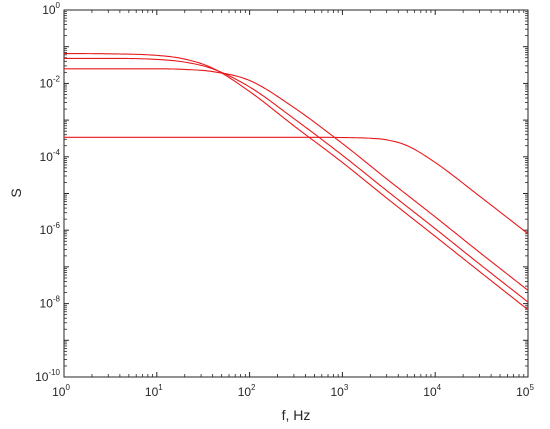  What do you see at coordinates (57, 152) in the screenshot?
I see `y-tick-exponent: -4` at bounding box center [57, 152].